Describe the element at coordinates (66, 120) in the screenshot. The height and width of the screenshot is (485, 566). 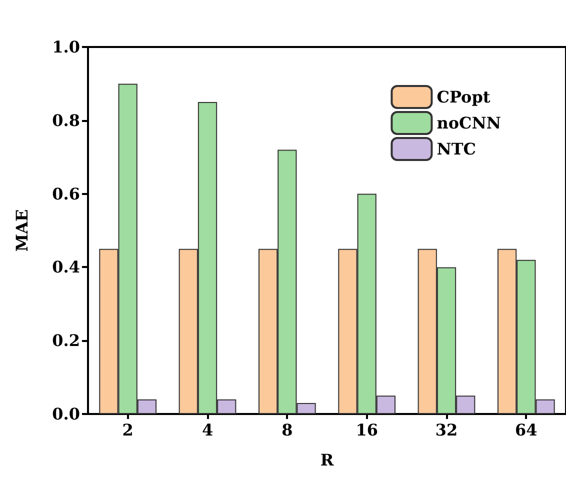
I see `y-tick-label: 0.8` at that location.